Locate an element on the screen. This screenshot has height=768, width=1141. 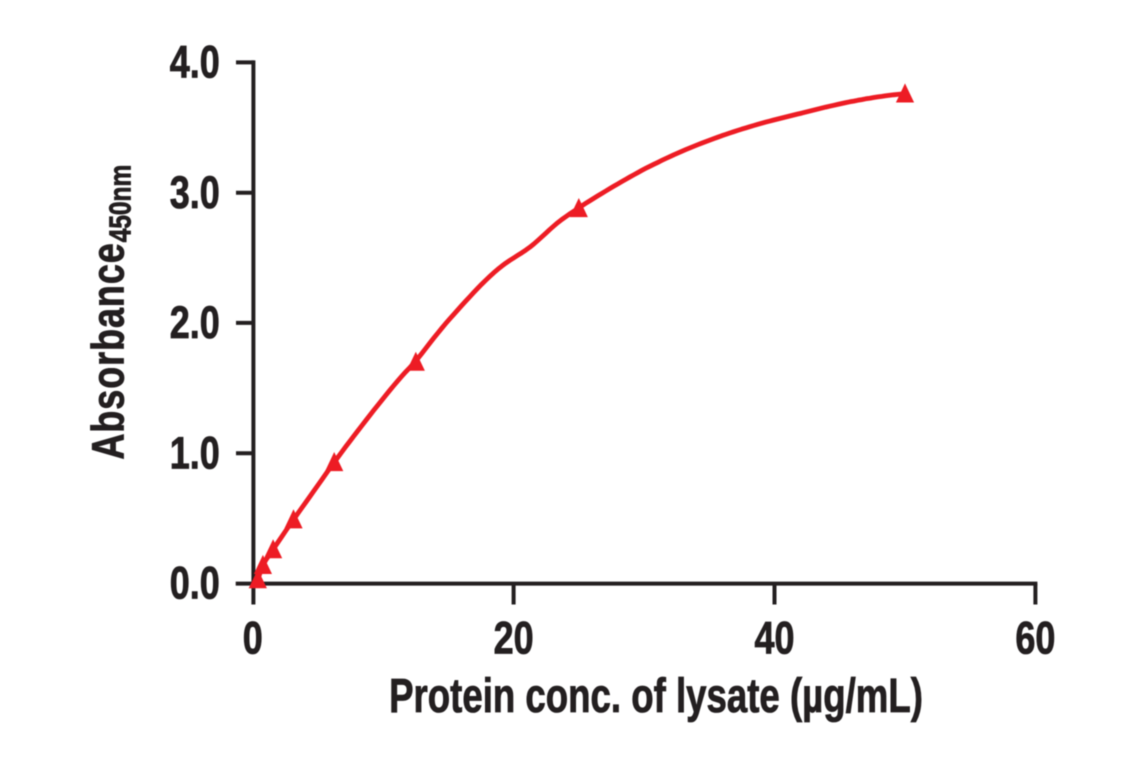
svg-text: 20 is located at coordinates (514, 638).